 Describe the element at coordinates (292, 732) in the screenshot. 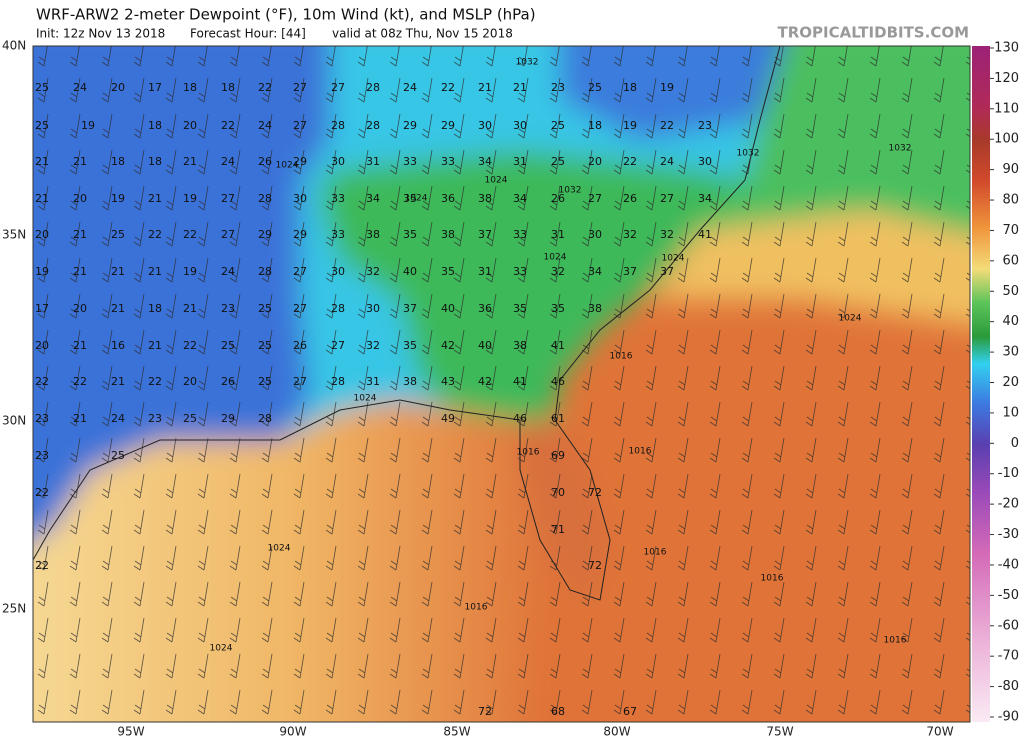

I see `longitude-label: 90W` at that location.